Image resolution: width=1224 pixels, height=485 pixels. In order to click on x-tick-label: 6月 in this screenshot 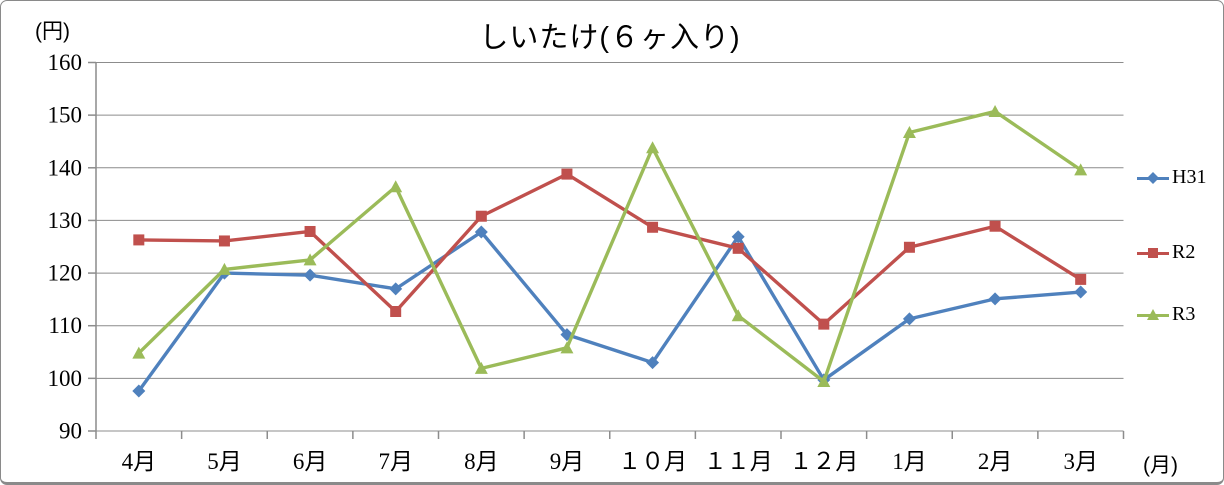, I will do `click(310, 461)`.